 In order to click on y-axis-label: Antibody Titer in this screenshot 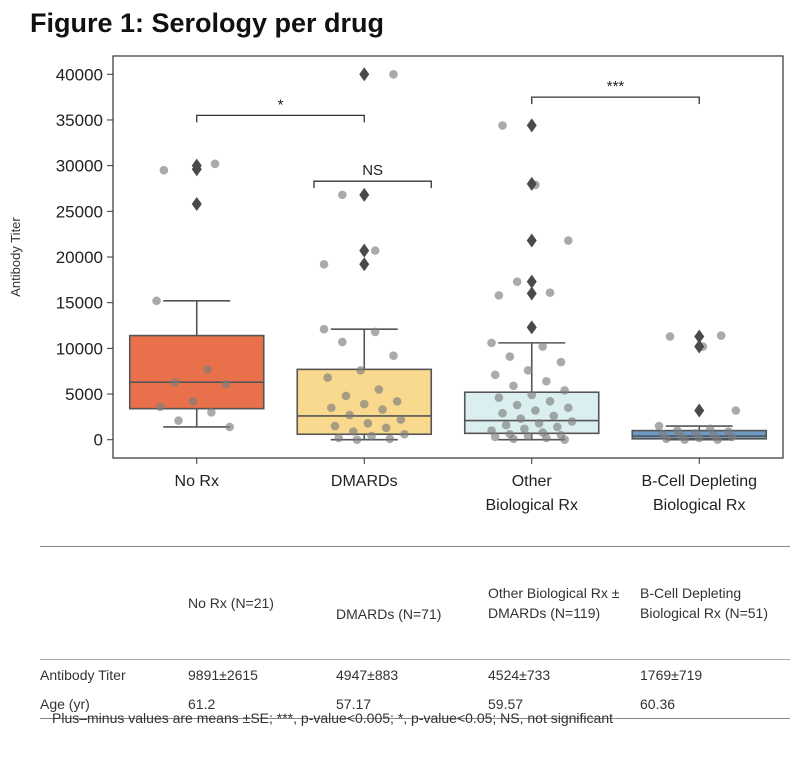, I will do `click(15, 257)`.